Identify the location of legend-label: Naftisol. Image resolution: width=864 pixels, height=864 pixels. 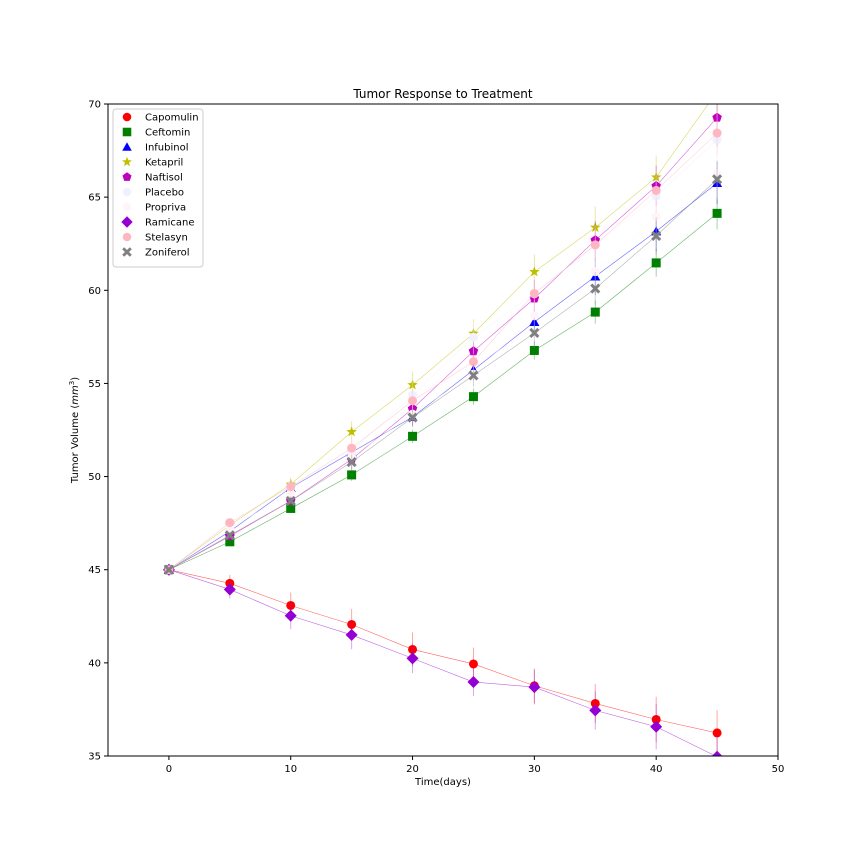
(164, 178).